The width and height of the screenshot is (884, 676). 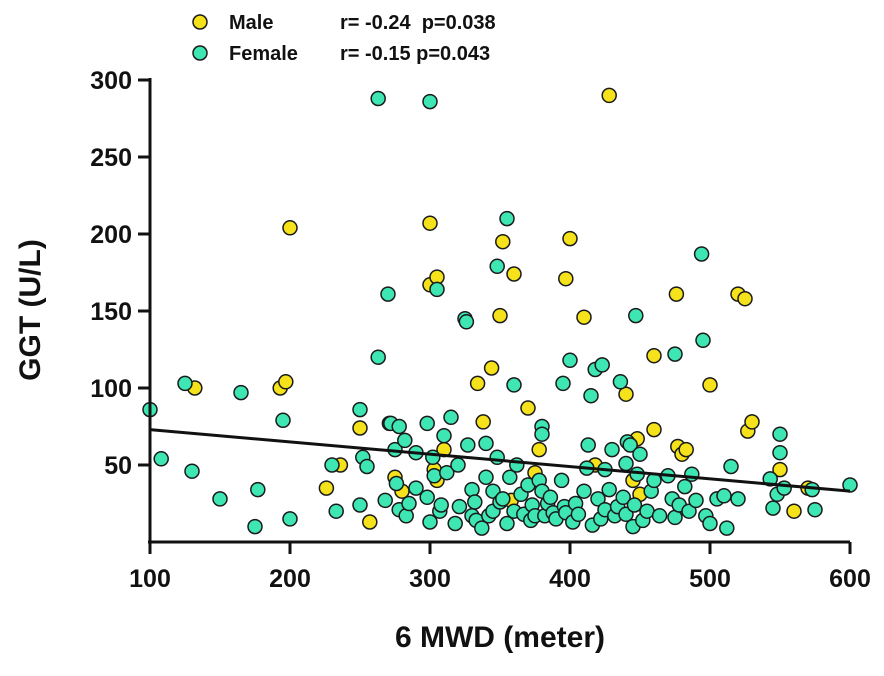 I want to click on y-axis-title: GGT (U/L), so click(x=30, y=310).